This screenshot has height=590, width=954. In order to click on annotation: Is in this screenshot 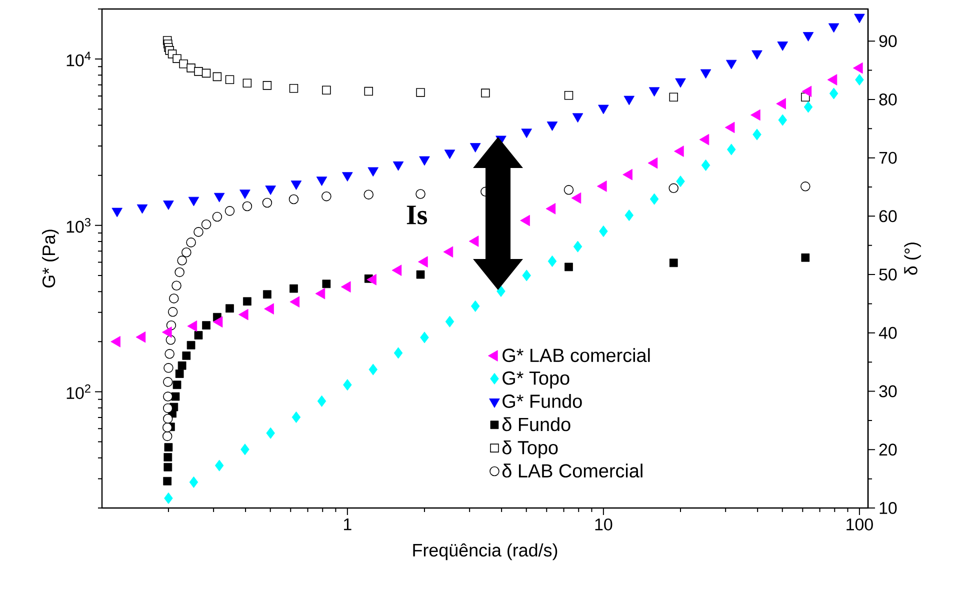, I will do `click(416, 215)`.